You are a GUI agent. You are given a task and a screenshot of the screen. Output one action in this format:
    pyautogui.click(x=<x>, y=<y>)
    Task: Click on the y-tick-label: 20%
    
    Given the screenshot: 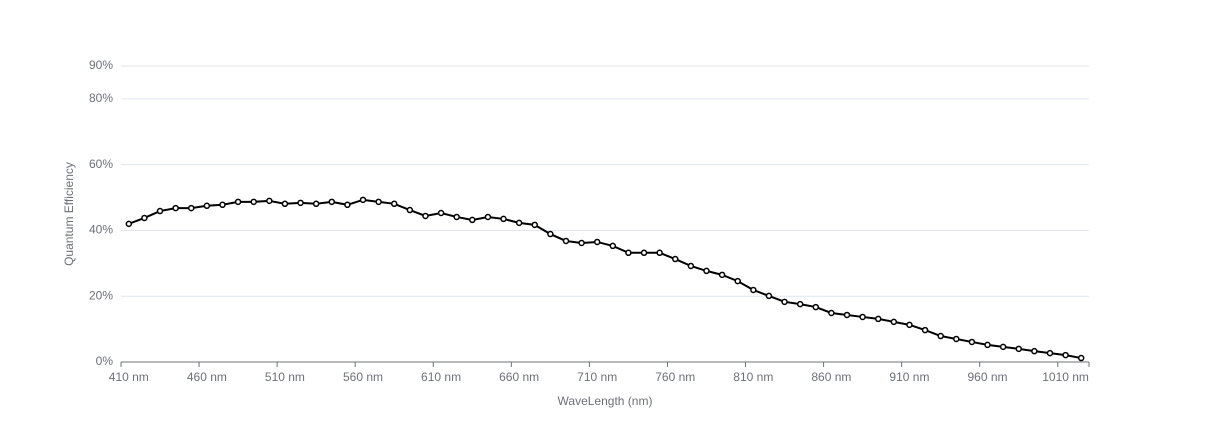 What is the action you would take?
    pyautogui.click(x=101, y=295)
    